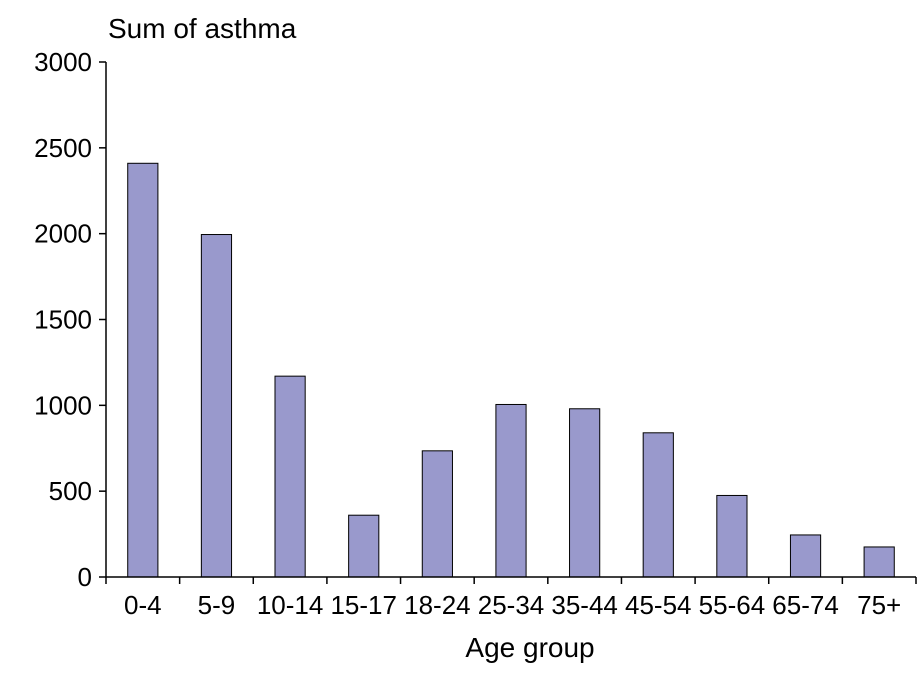 Image resolution: width=923 pixels, height=673 pixels. What do you see at coordinates (70, 491) in the screenshot?
I see `y-tick-label: 500` at bounding box center [70, 491].